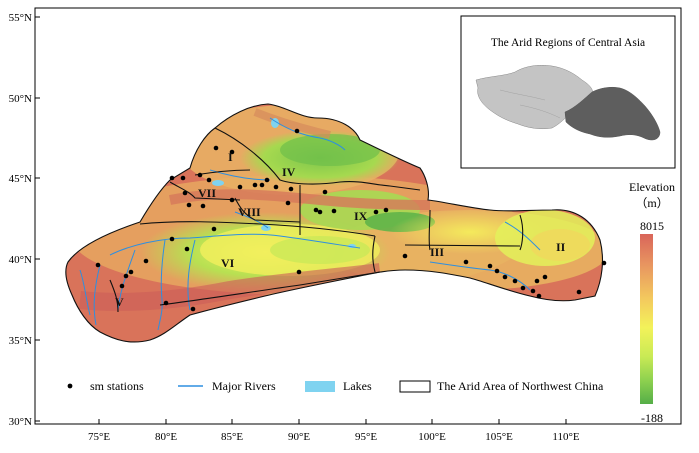 The height and width of the screenshot is (453, 699). I want to click on region-label-v: V, so click(119, 302).